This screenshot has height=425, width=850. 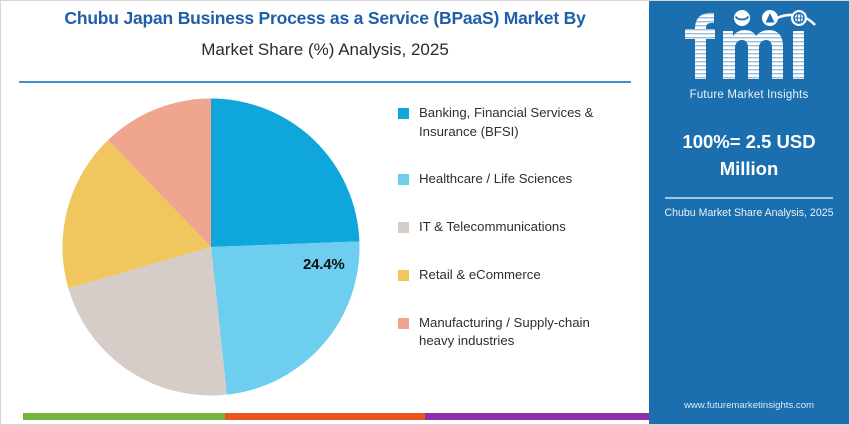 What do you see at coordinates (749, 198) in the screenshot?
I see `value-divider` at bounding box center [749, 198].